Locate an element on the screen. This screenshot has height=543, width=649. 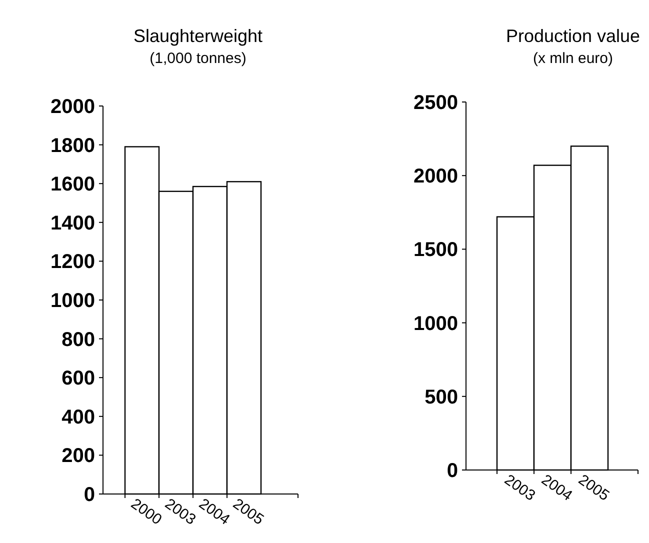
chart-title: Production value is located at coordinates (573, 36).